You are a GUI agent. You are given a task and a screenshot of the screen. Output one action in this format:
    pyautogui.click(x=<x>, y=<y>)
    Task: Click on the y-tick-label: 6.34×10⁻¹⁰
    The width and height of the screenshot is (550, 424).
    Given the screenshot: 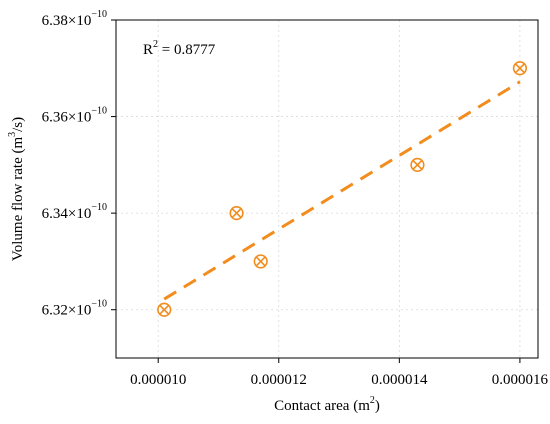 What is the action you would take?
    pyautogui.click(x=74, y=212)
    